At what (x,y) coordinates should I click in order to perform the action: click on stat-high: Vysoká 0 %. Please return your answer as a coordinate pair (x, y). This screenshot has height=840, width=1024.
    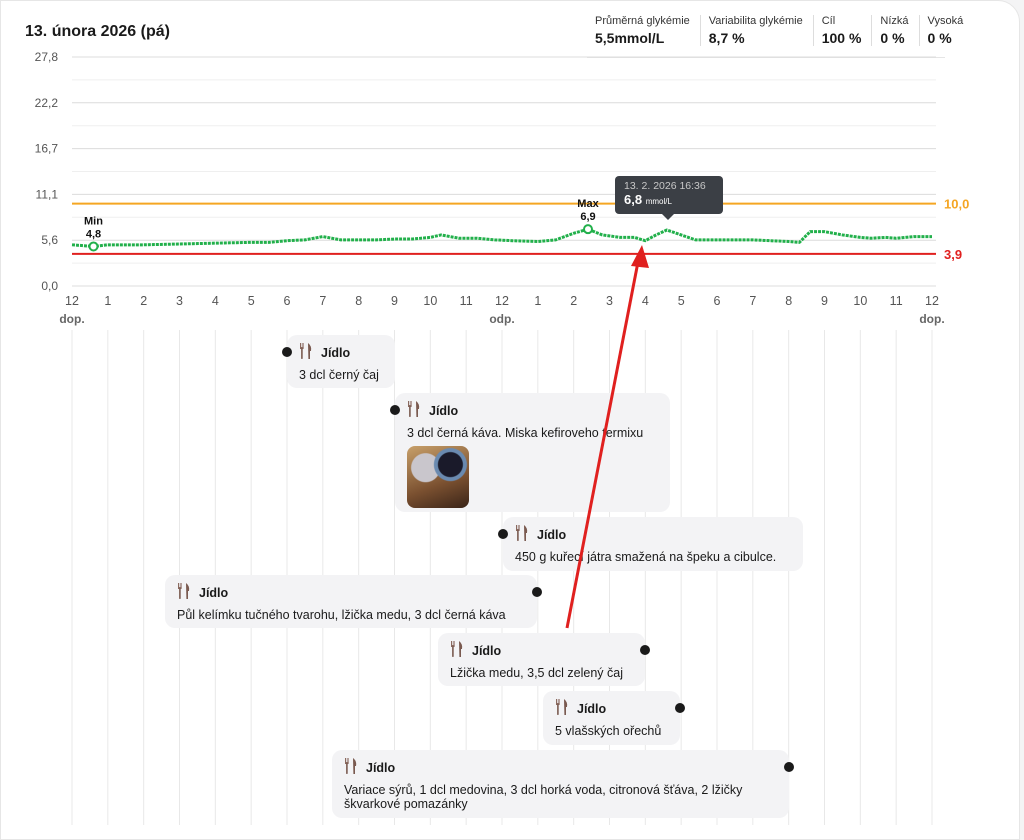
    Looking at the image, I should click on (946, 30).